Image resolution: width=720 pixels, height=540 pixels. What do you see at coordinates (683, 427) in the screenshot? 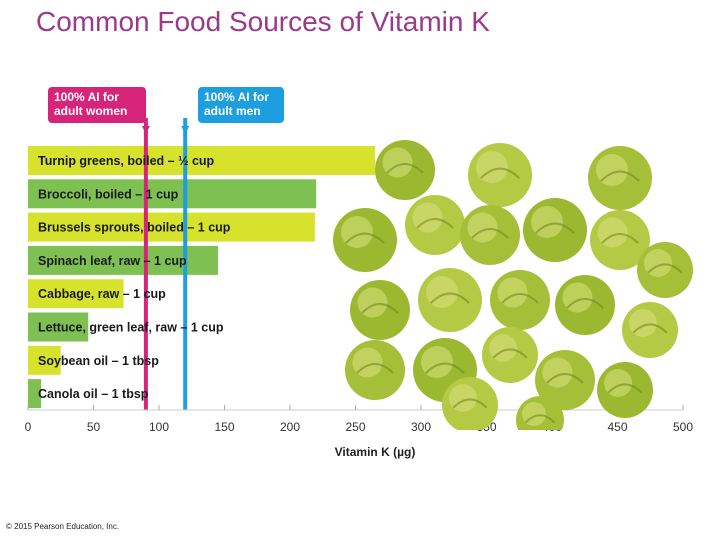
I see `x-tick-label: 500` at bounding box center [683, 427].